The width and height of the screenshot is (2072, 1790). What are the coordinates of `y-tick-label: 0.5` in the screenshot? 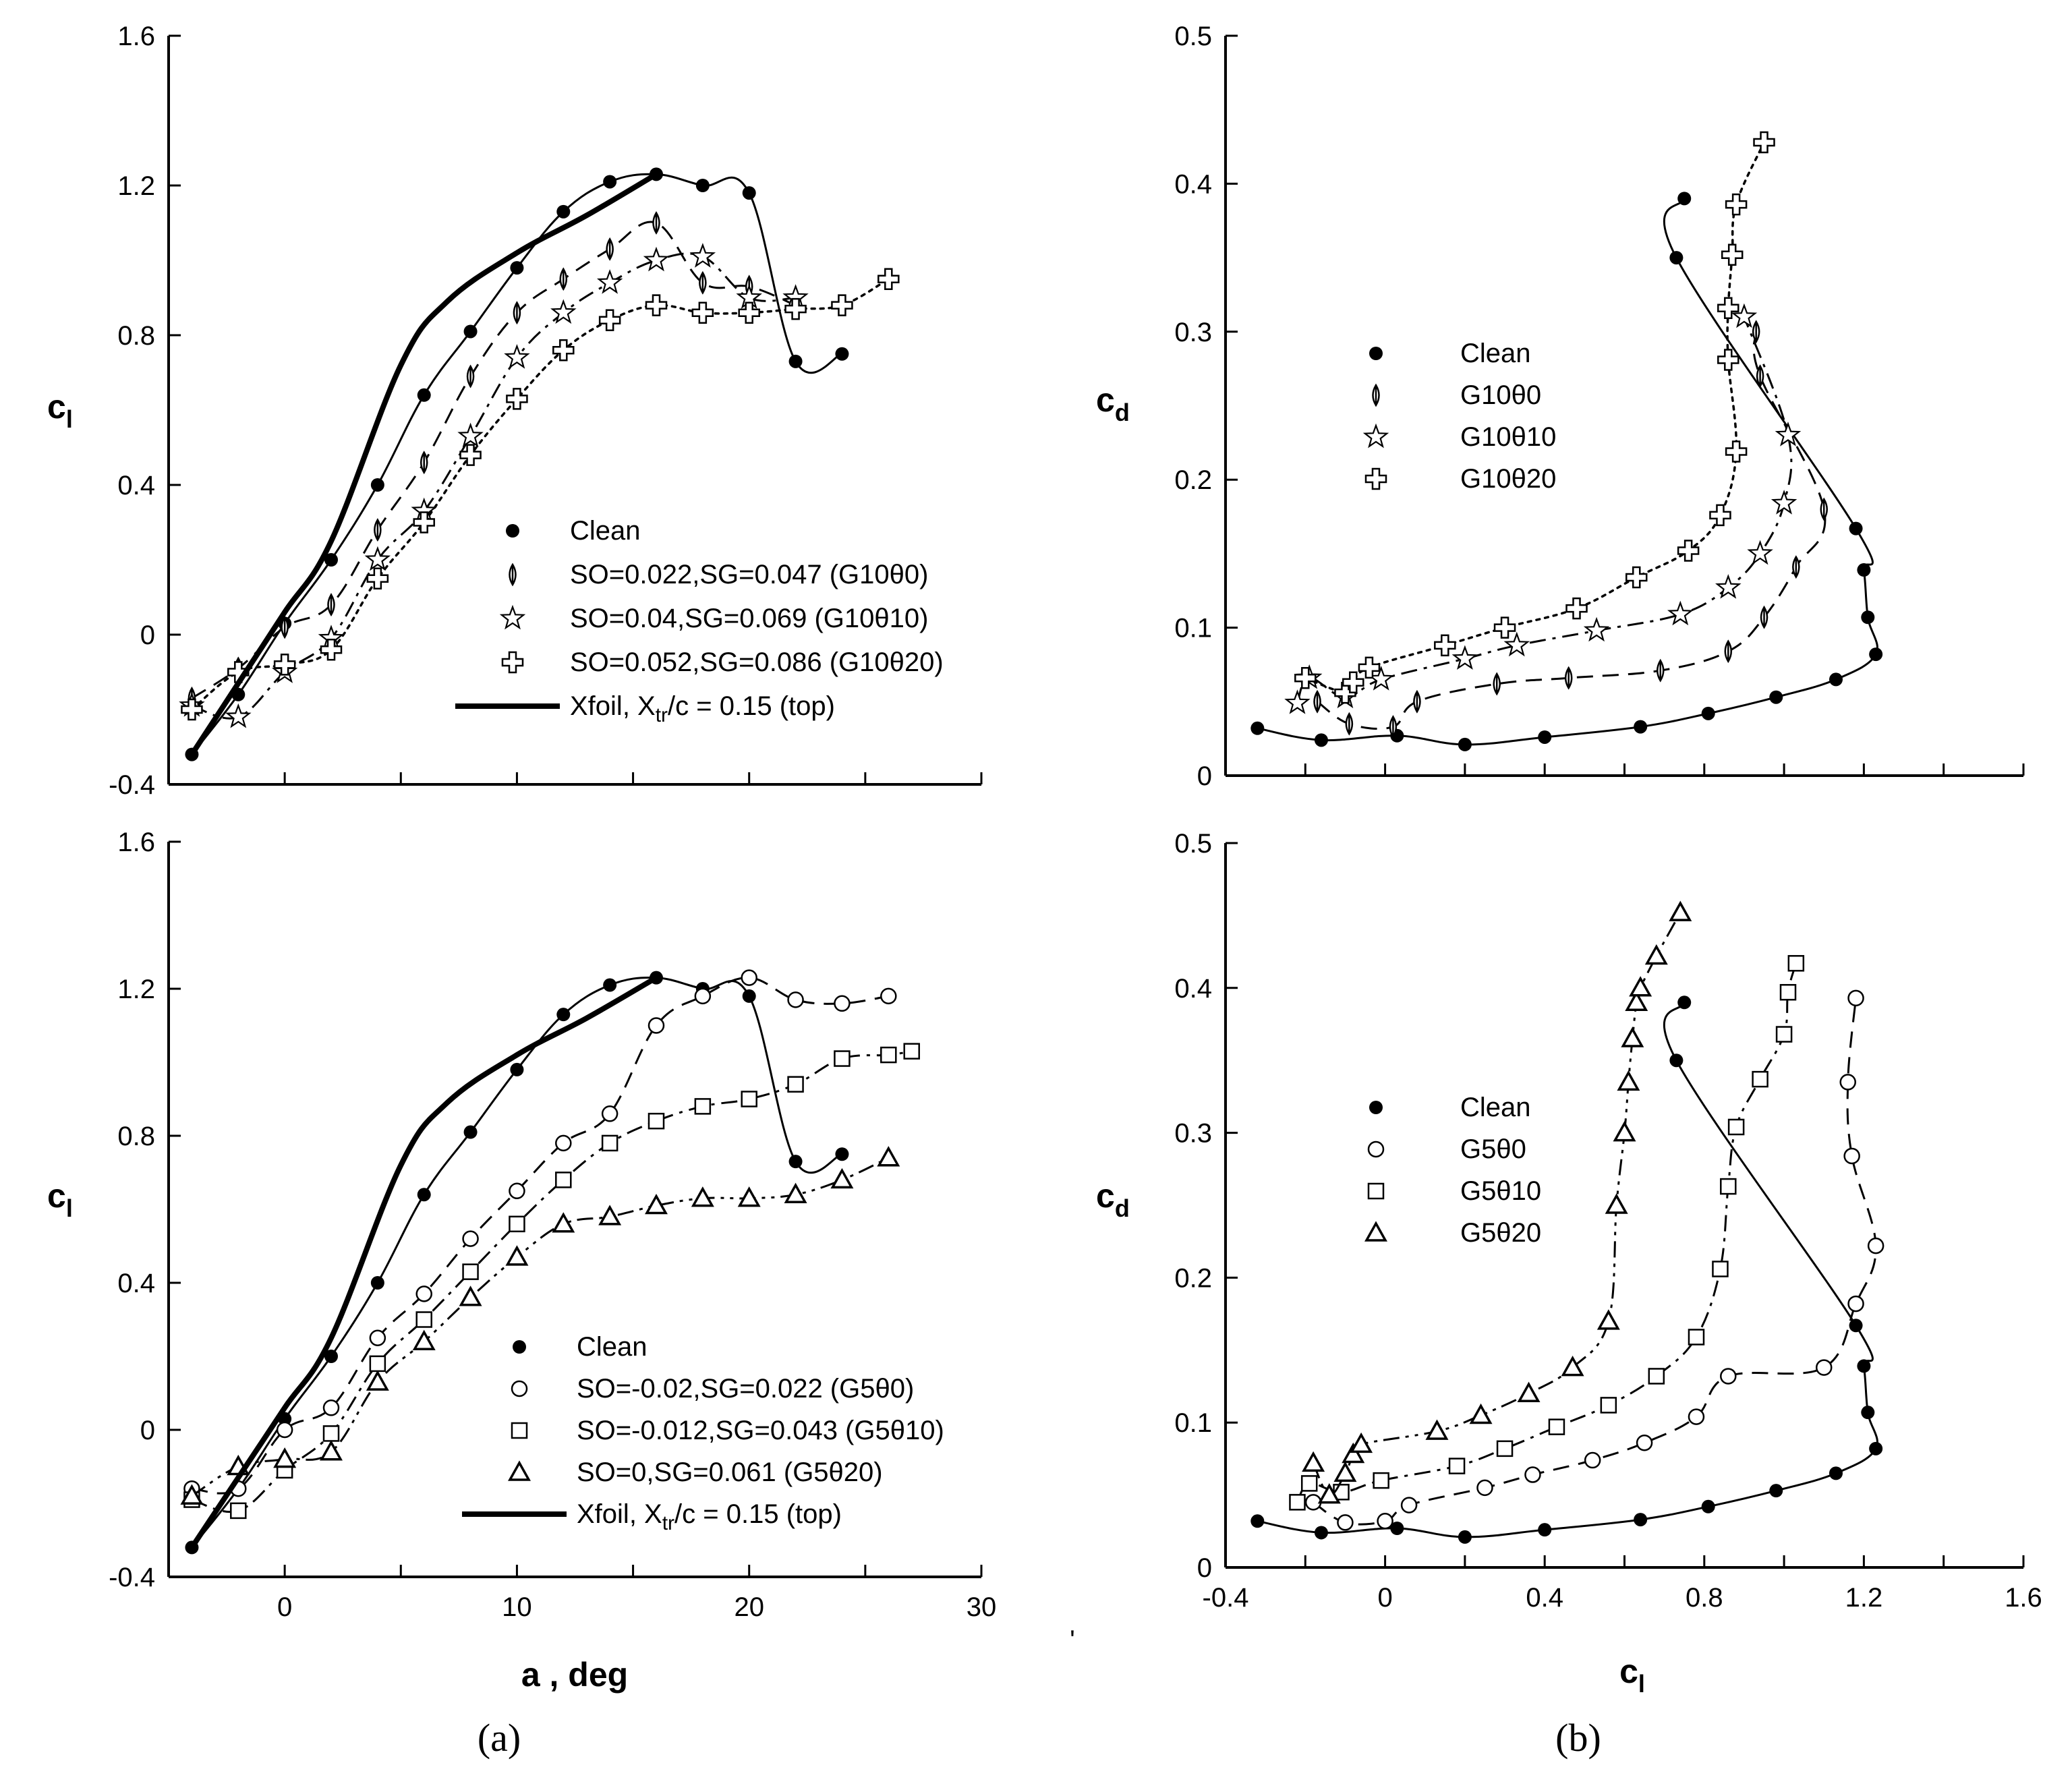 It's located at (1193, 36).